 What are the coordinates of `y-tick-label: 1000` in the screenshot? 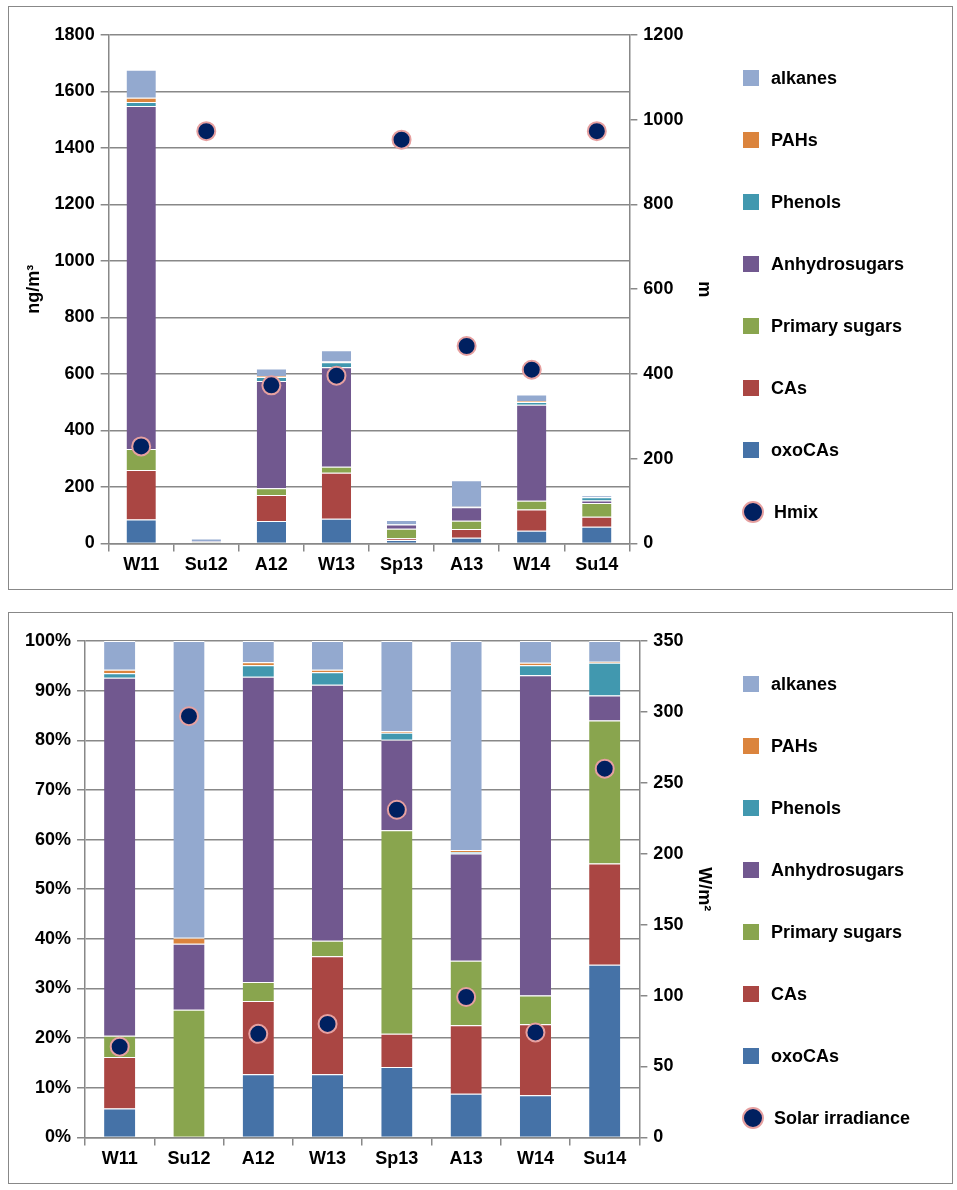 It's located at (74, 259).